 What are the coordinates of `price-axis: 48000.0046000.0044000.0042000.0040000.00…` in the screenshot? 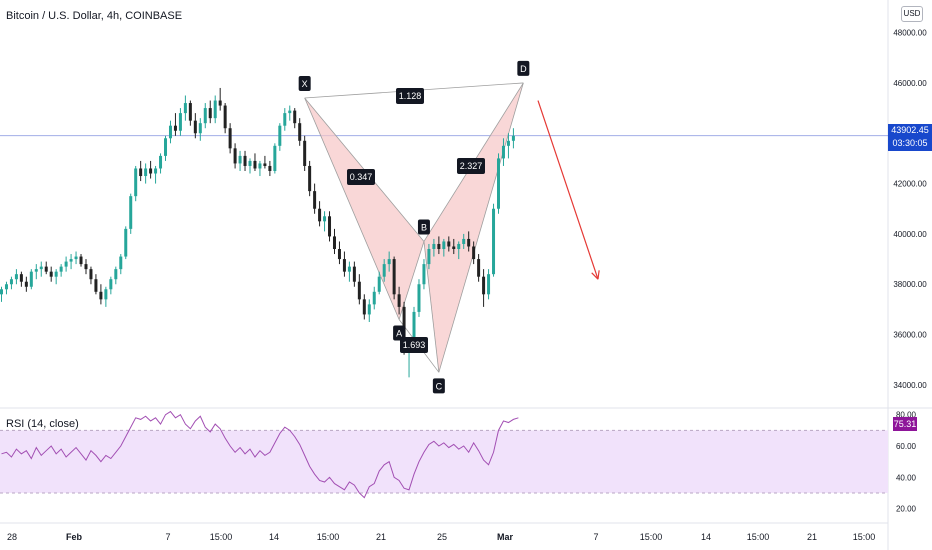 It's located at (910, 209).